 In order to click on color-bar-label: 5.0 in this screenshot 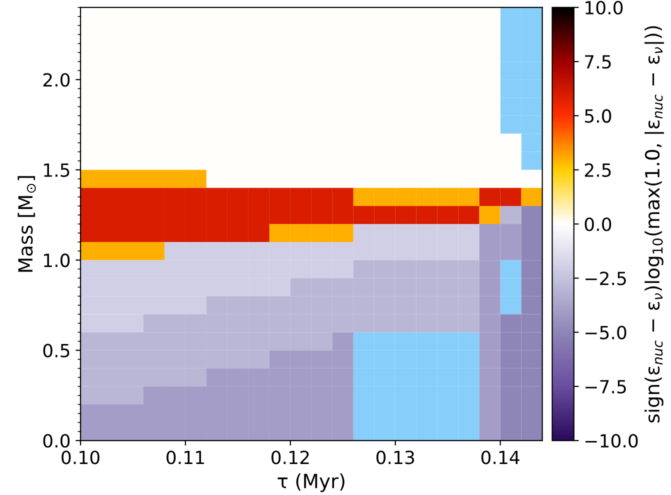, I will do `click(598, 116)`.